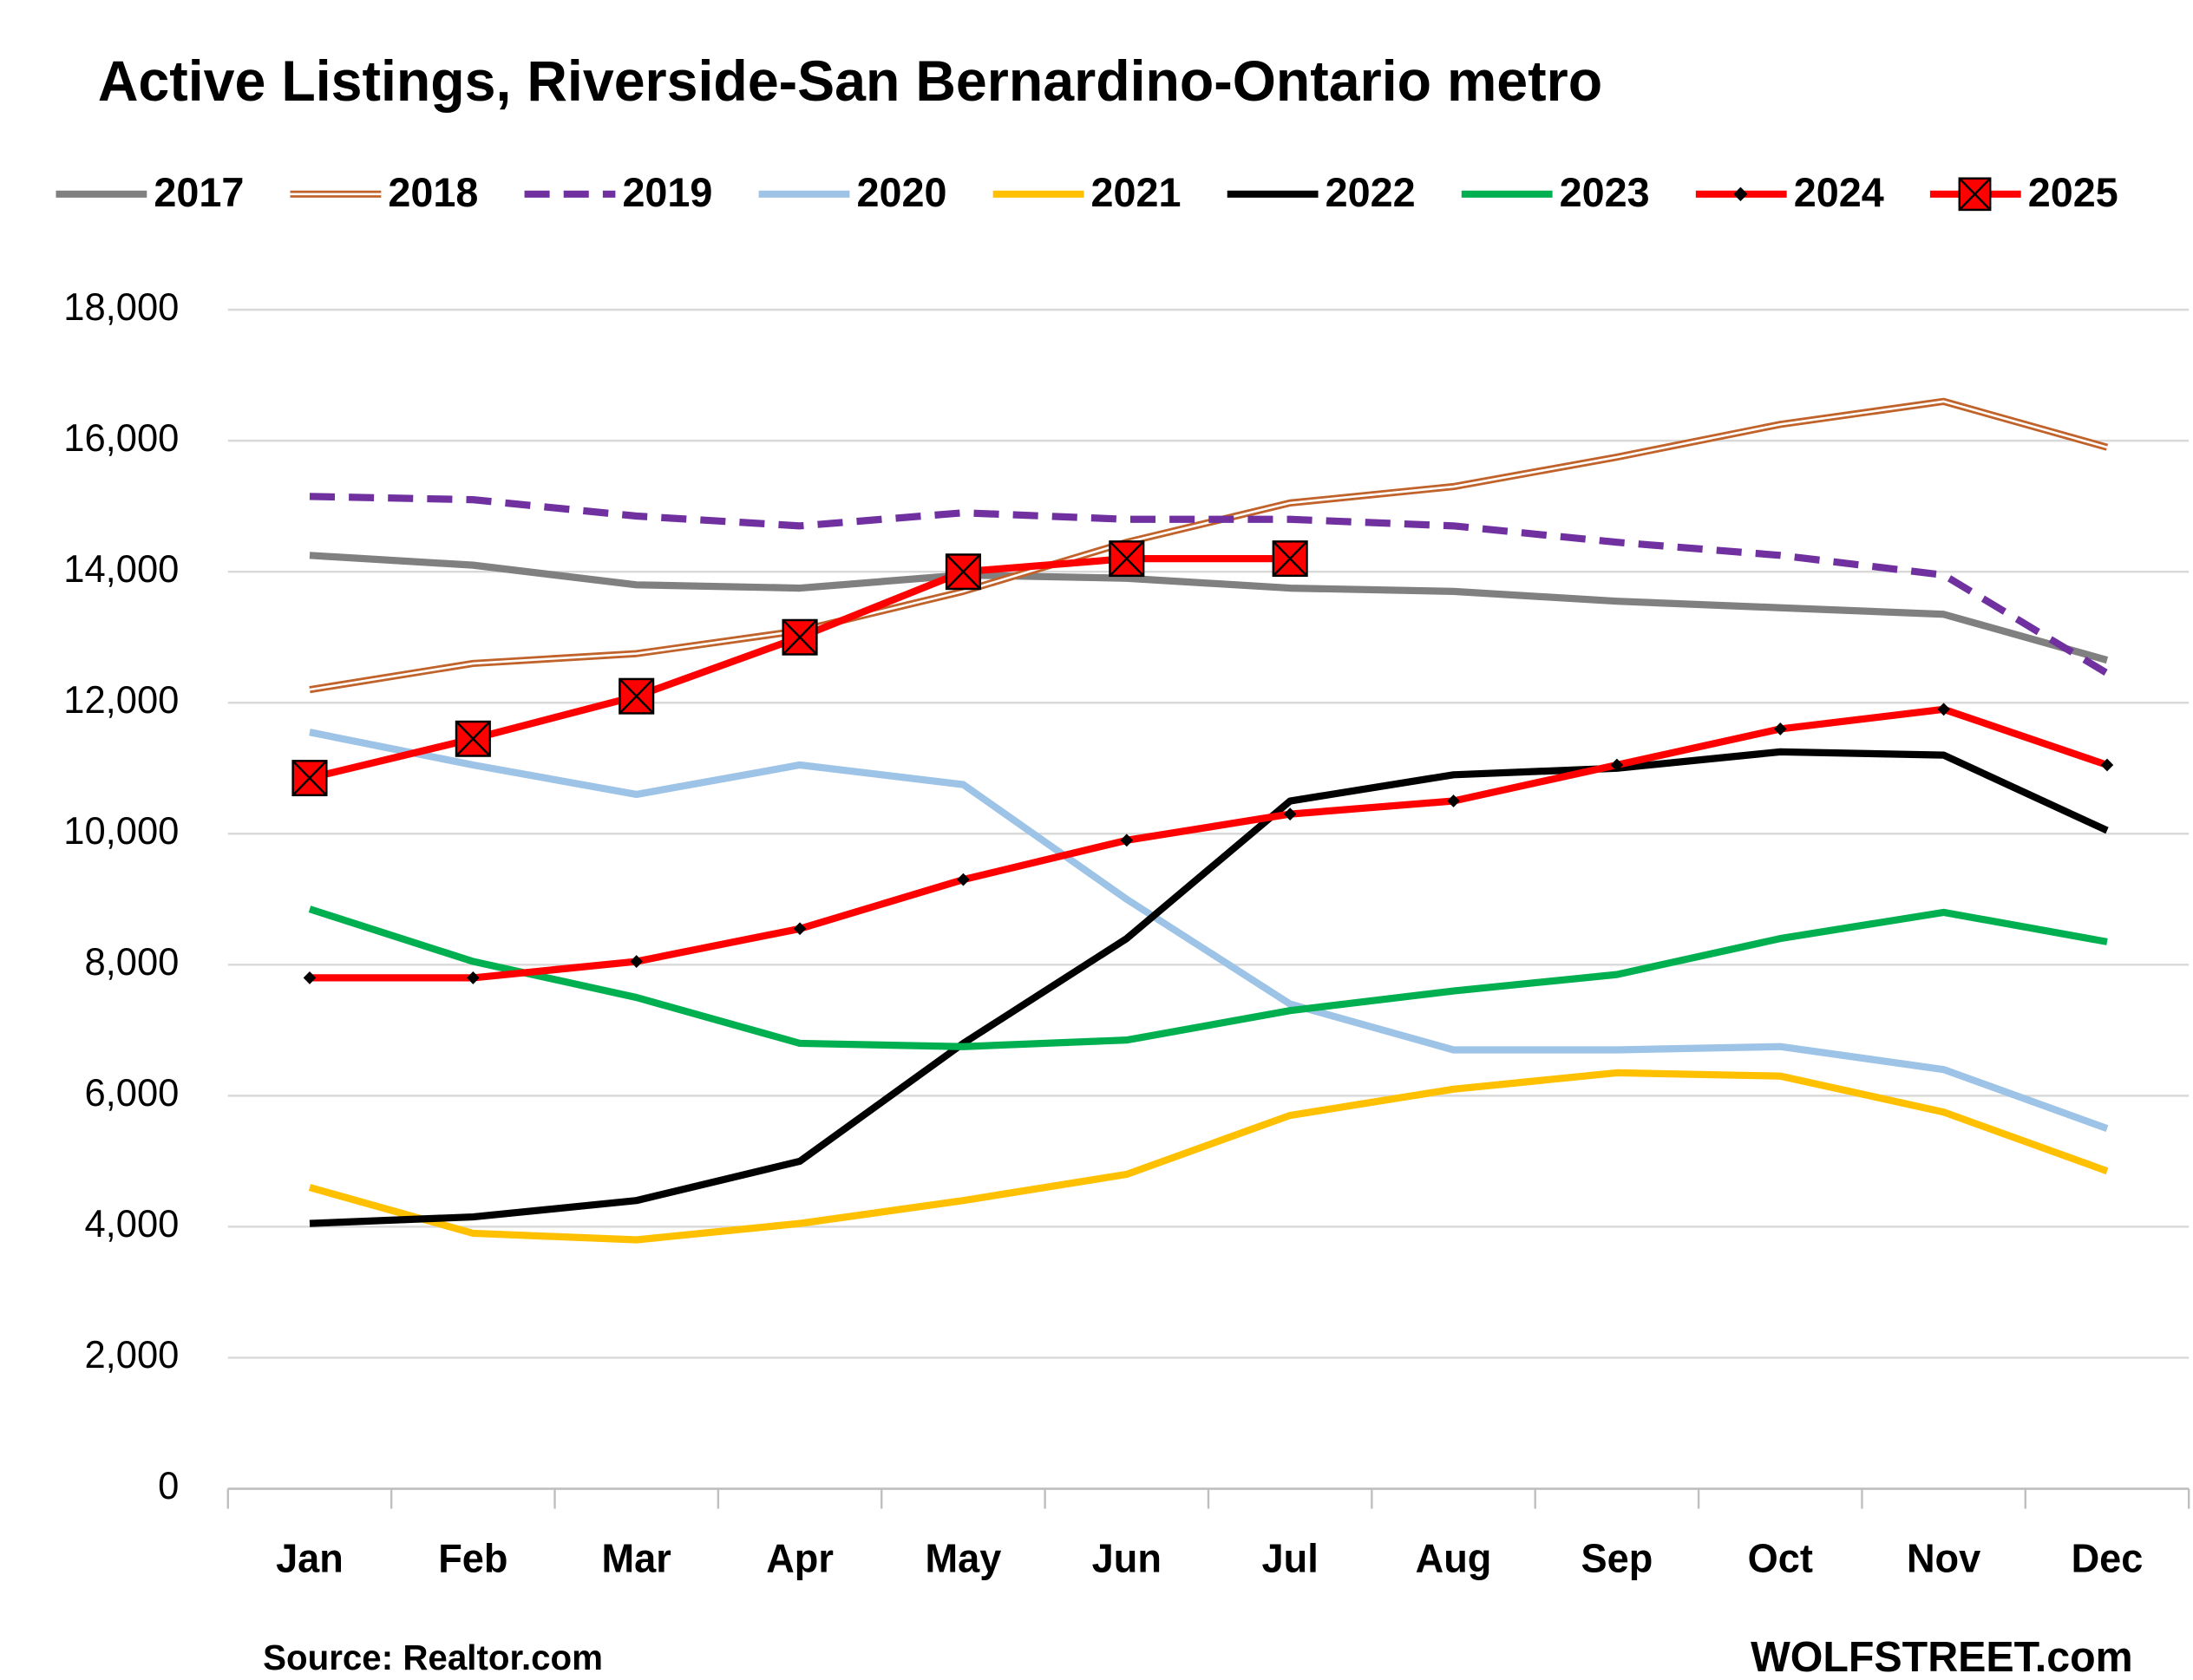 This screenshot has height=1680, width=2193. Describe the element at coordinates (121, 831) in the screenshot. I see `y-tick-label: 10,000` at that location.